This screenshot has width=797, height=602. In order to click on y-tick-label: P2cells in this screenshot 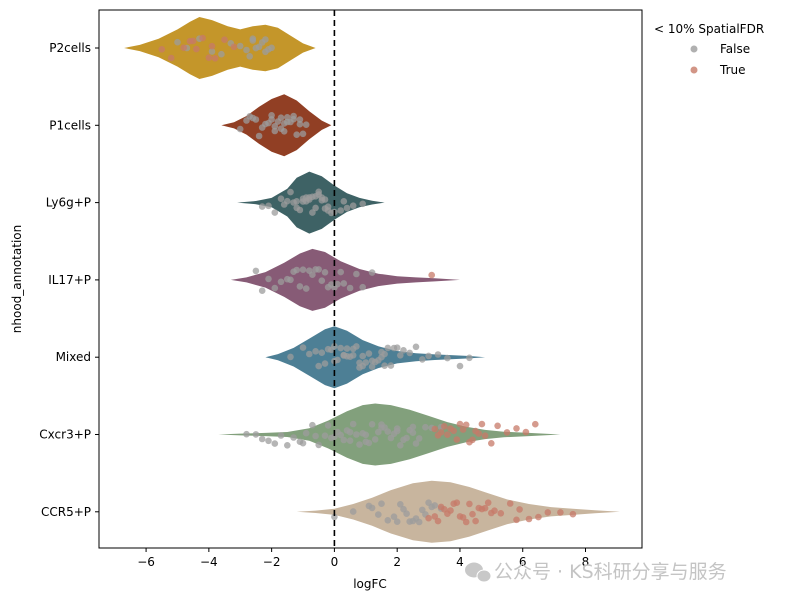, I will do `click(70, 48)`.